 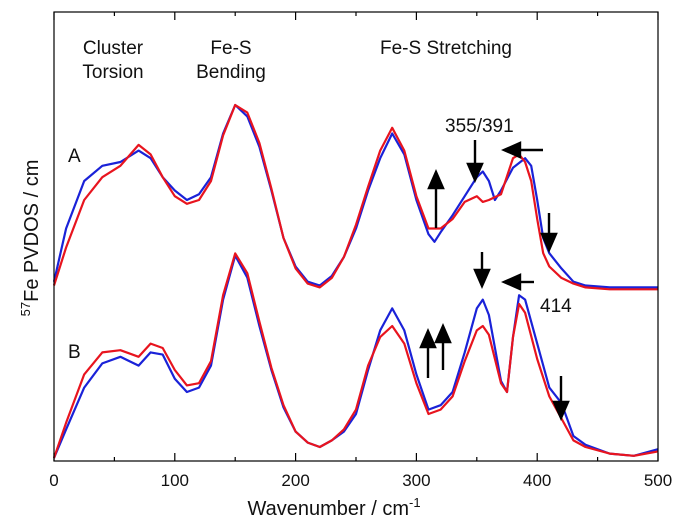 What do you see at coordinates (556, 306) in the screenshot?
I see `peak-label-414: 414` at bounding box center [556, 306].